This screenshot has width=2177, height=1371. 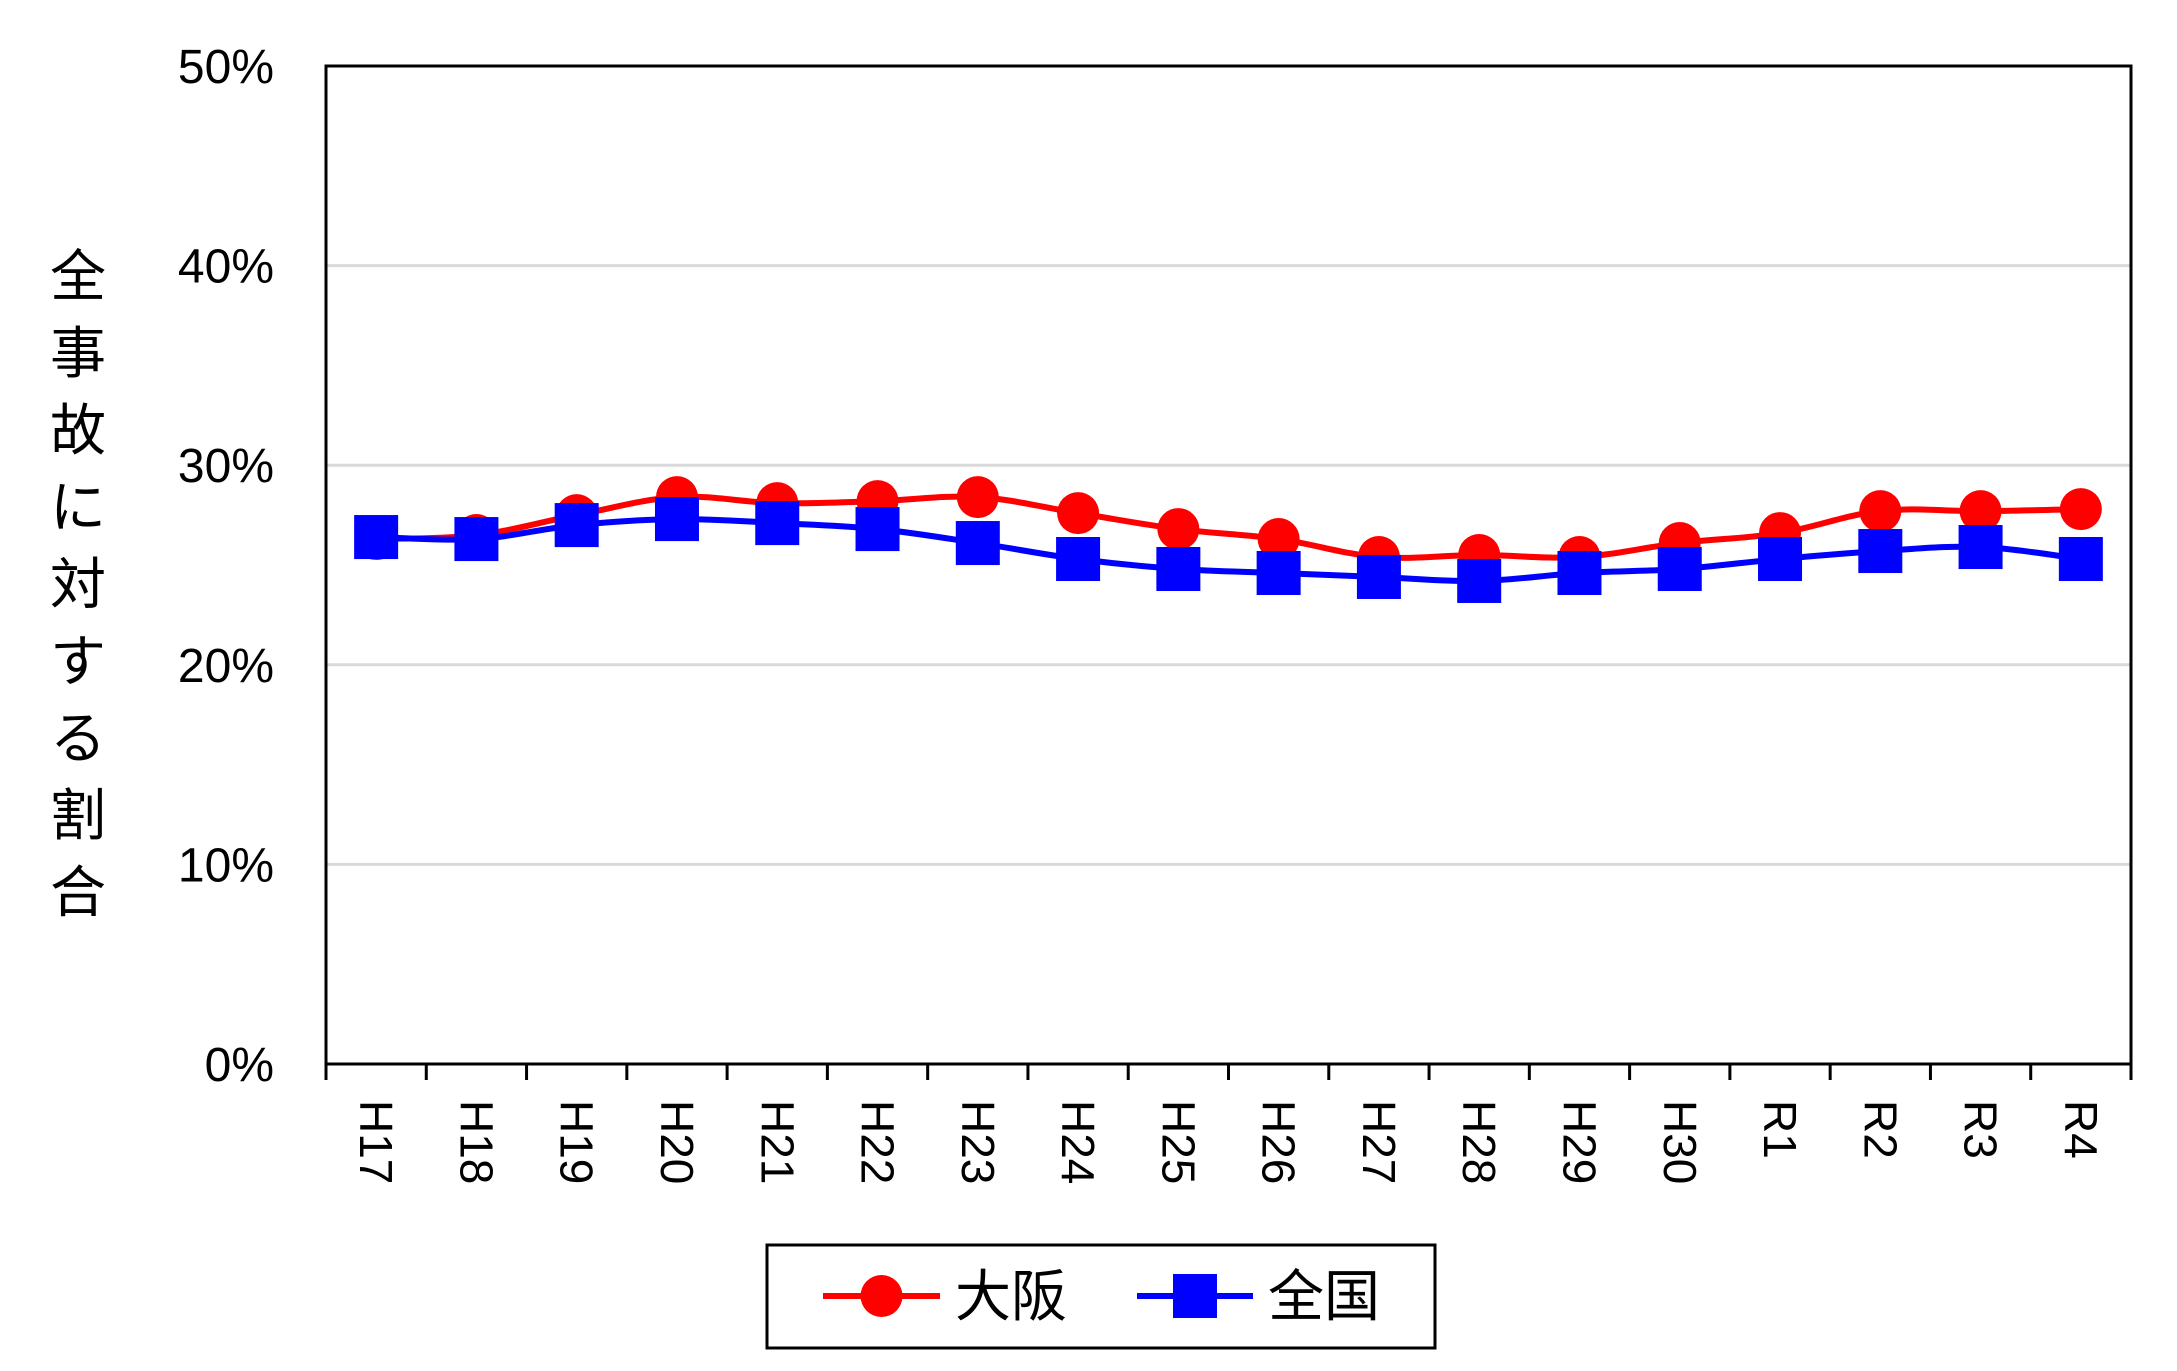 What do you see at coordinates (1579, 1142) in the screenshot?
I see `x-tick-label: H29` at bounding box center [1579, 1142].